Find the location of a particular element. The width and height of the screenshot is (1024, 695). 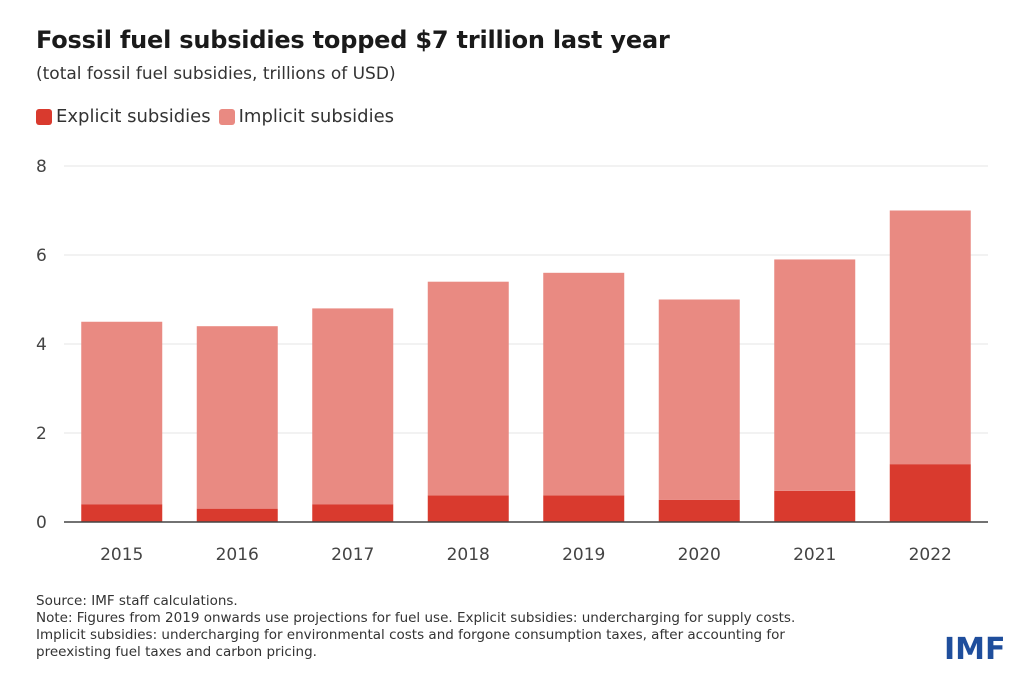

bar-implicit-2021 is located at coordinates (815, 375).